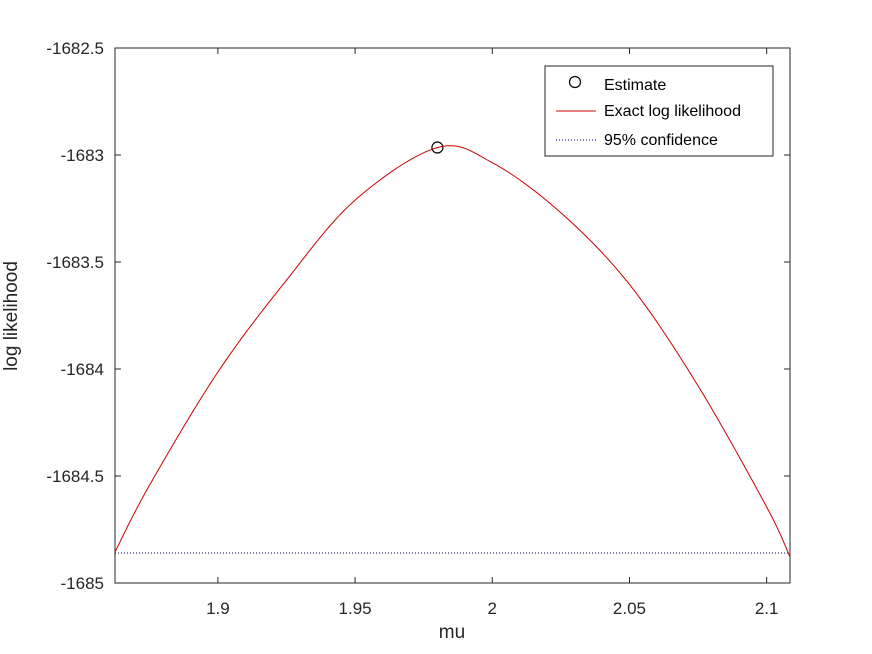  What do you see at coordinates (767, 608) in the screenshot?
I see `x-tick-label: 2.1` at bounding box center [767, 608].